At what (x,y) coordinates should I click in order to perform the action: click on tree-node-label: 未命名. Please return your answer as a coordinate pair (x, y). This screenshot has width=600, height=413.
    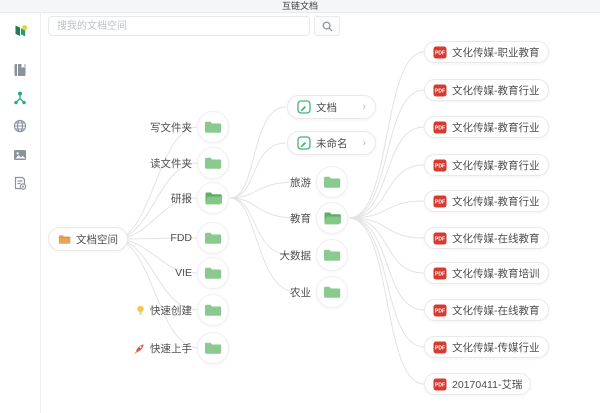
    Looking at the image, I should click on (332, 143).